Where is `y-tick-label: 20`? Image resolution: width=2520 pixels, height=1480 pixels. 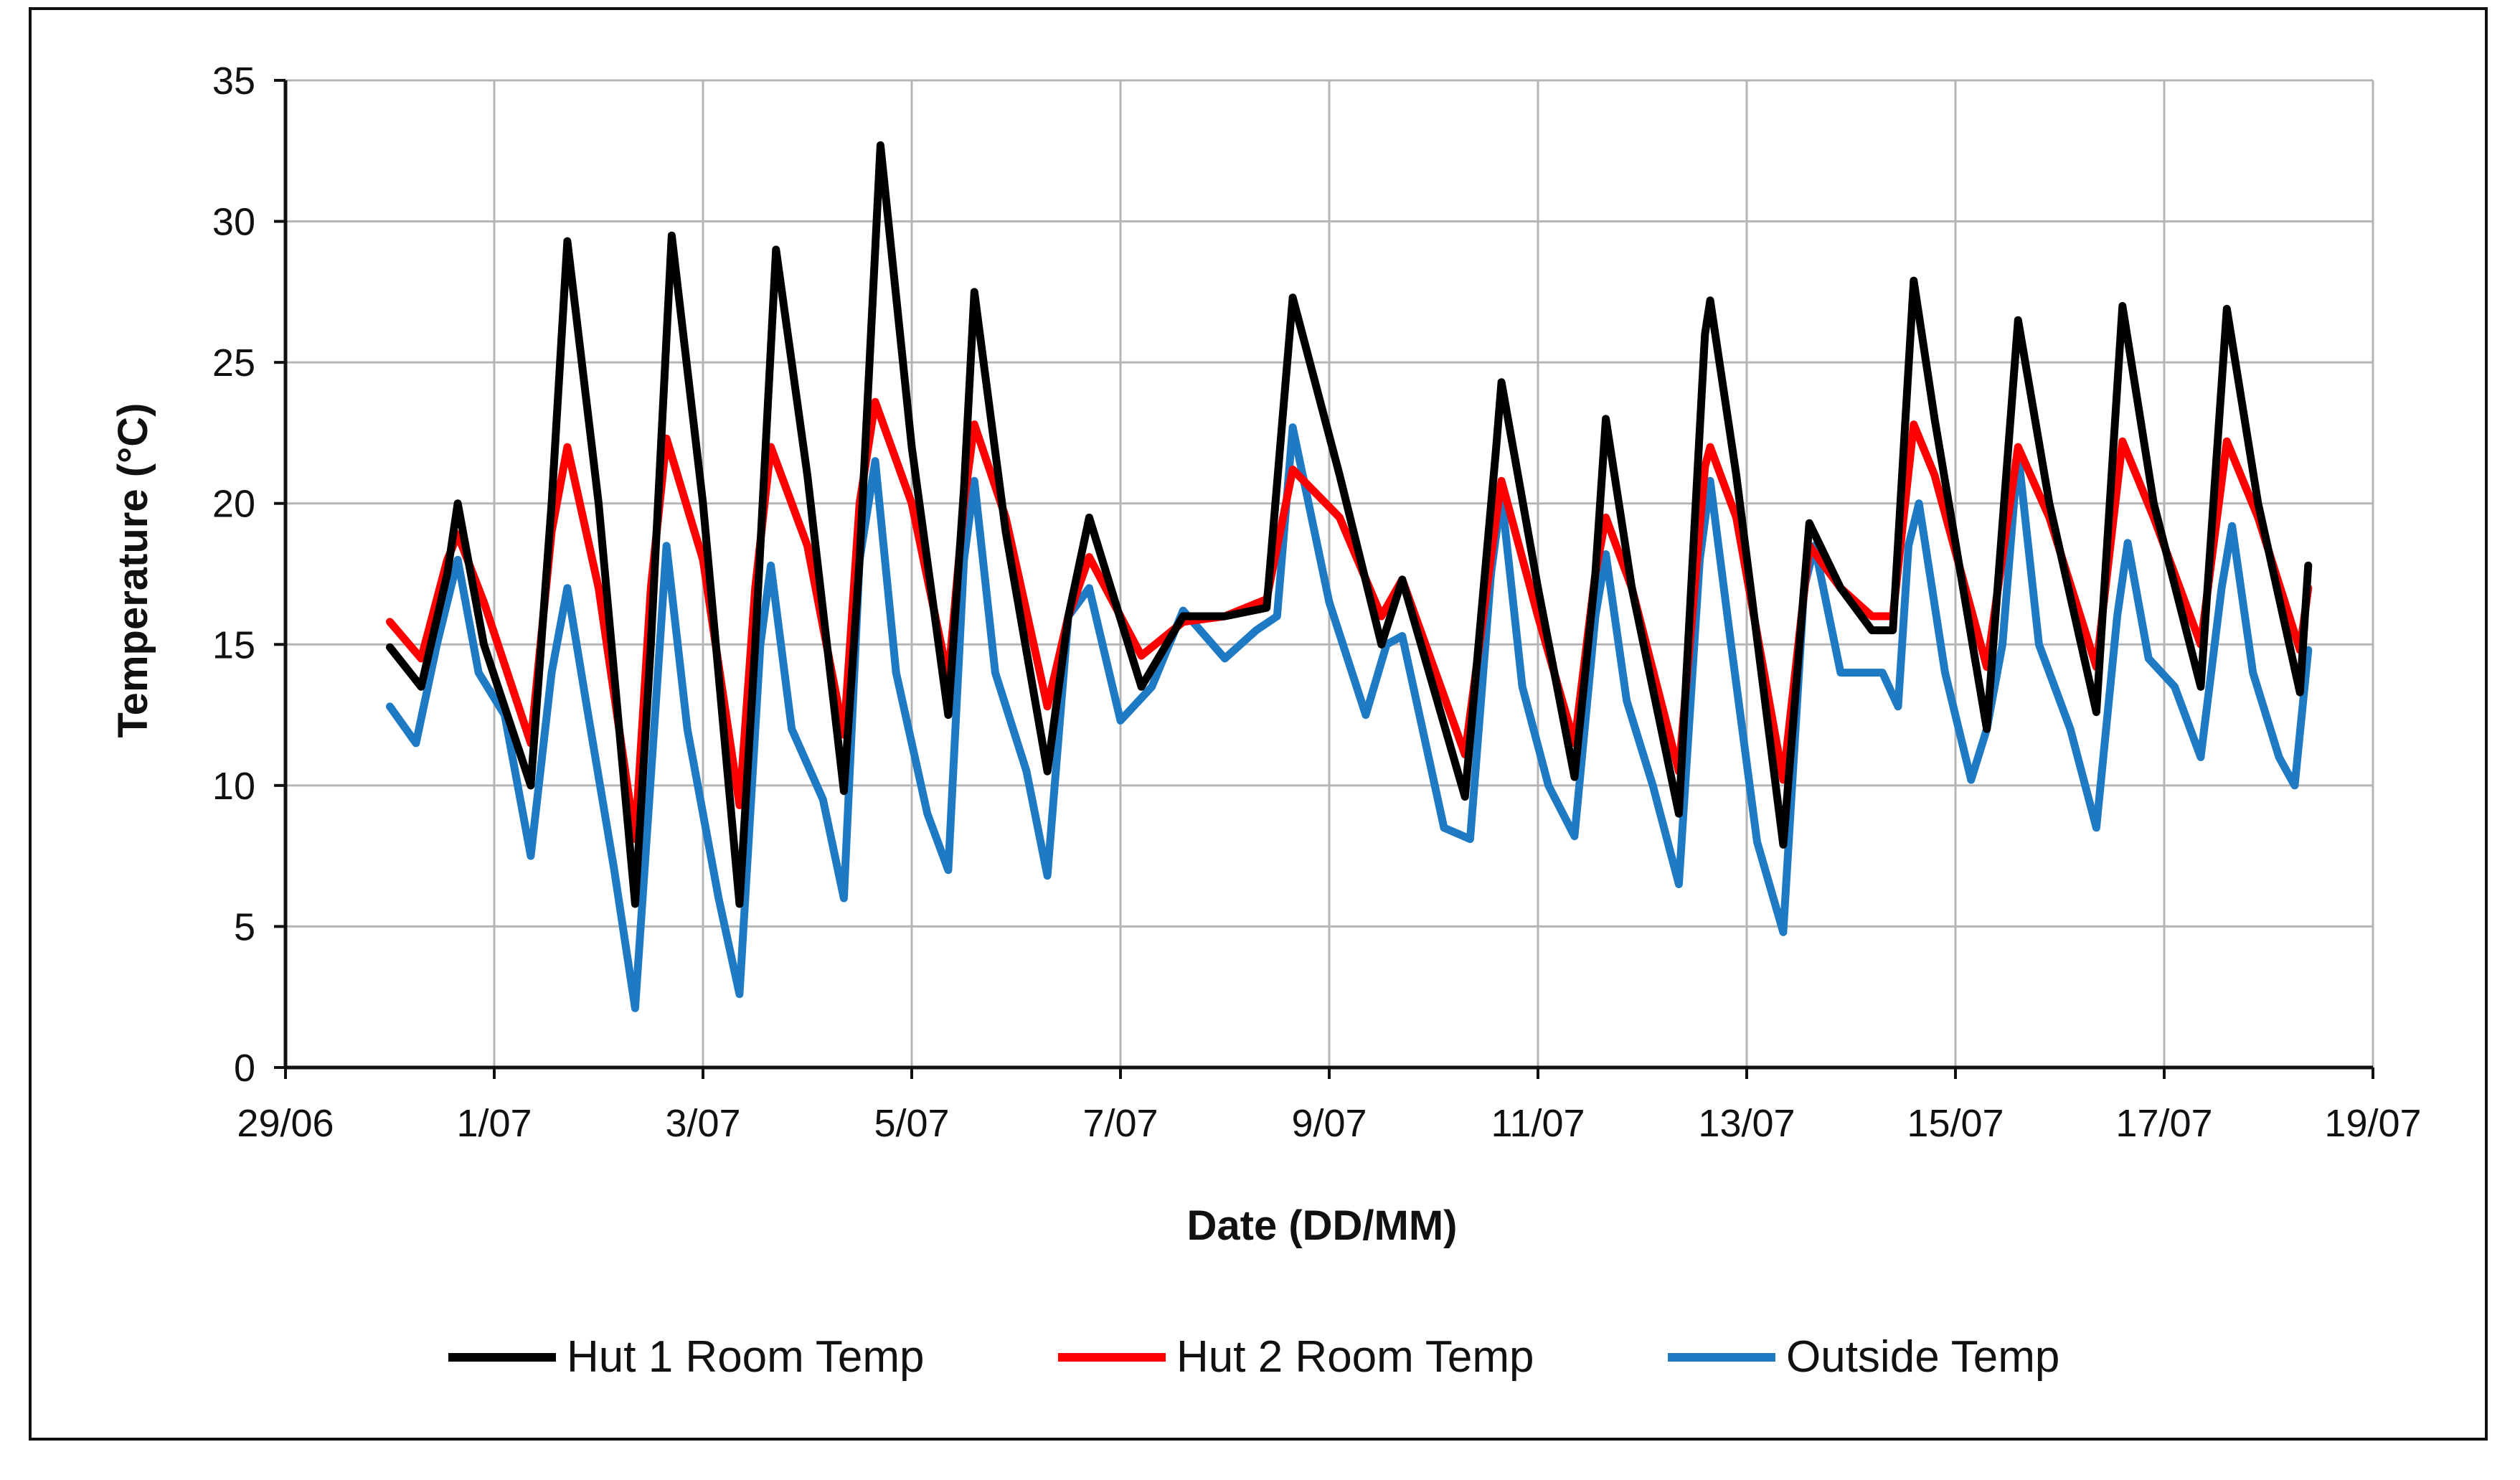
y-tick-label: 20 is located at coordinates (233, 505).